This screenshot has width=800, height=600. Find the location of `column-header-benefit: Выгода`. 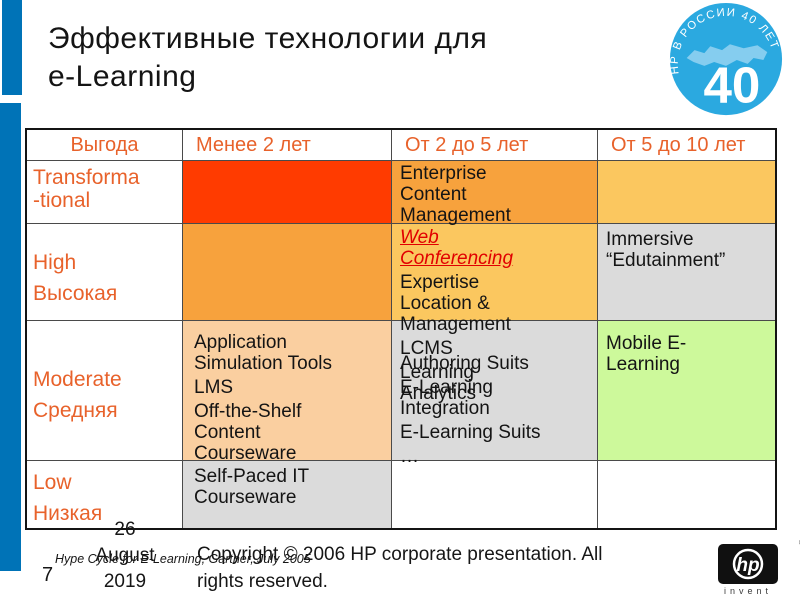

column-header-benefit: Выгода is located at coordinates (105, 145).